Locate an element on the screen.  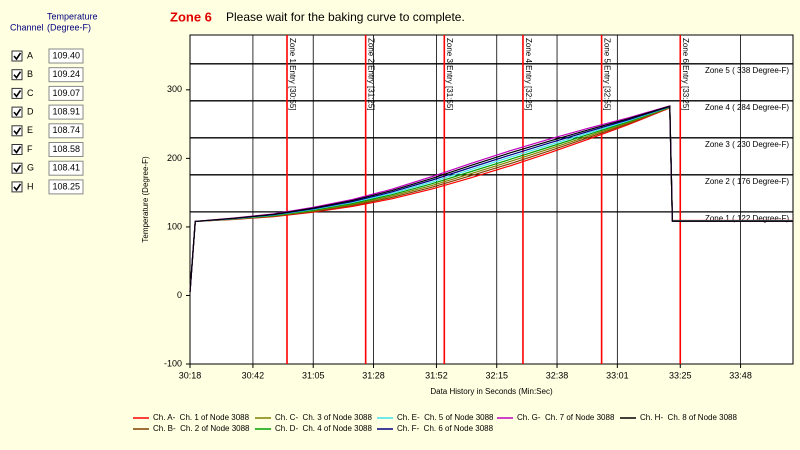
channel-label: C is located at coordinates (30, 93).